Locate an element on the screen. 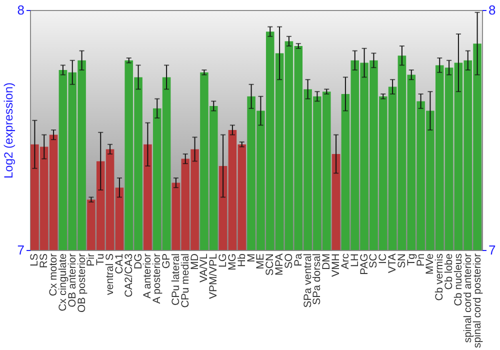 Image resolution: width=500 pixels, height=350 pixels. x-tick-label: Pir is located at coordinates (91, 259).